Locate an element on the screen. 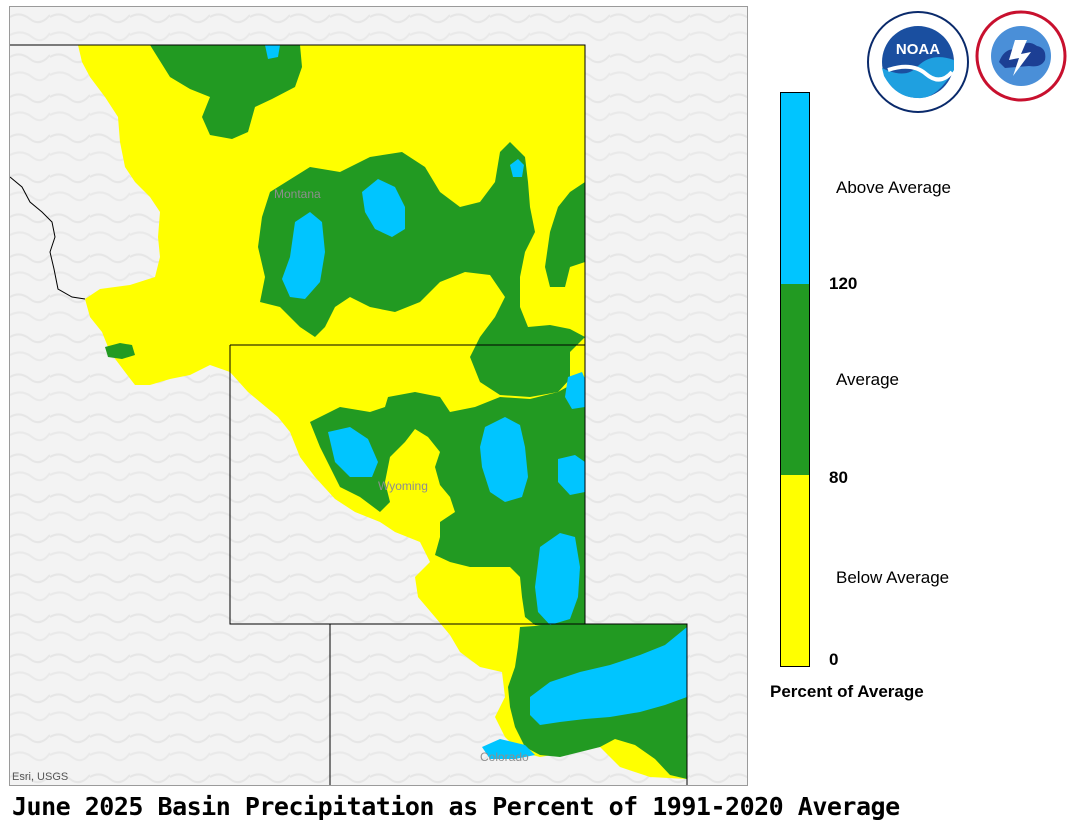 The height and width of the screenshot is (834, 1076). legend-title: Percent of Average is located at coordinates (847, 691).